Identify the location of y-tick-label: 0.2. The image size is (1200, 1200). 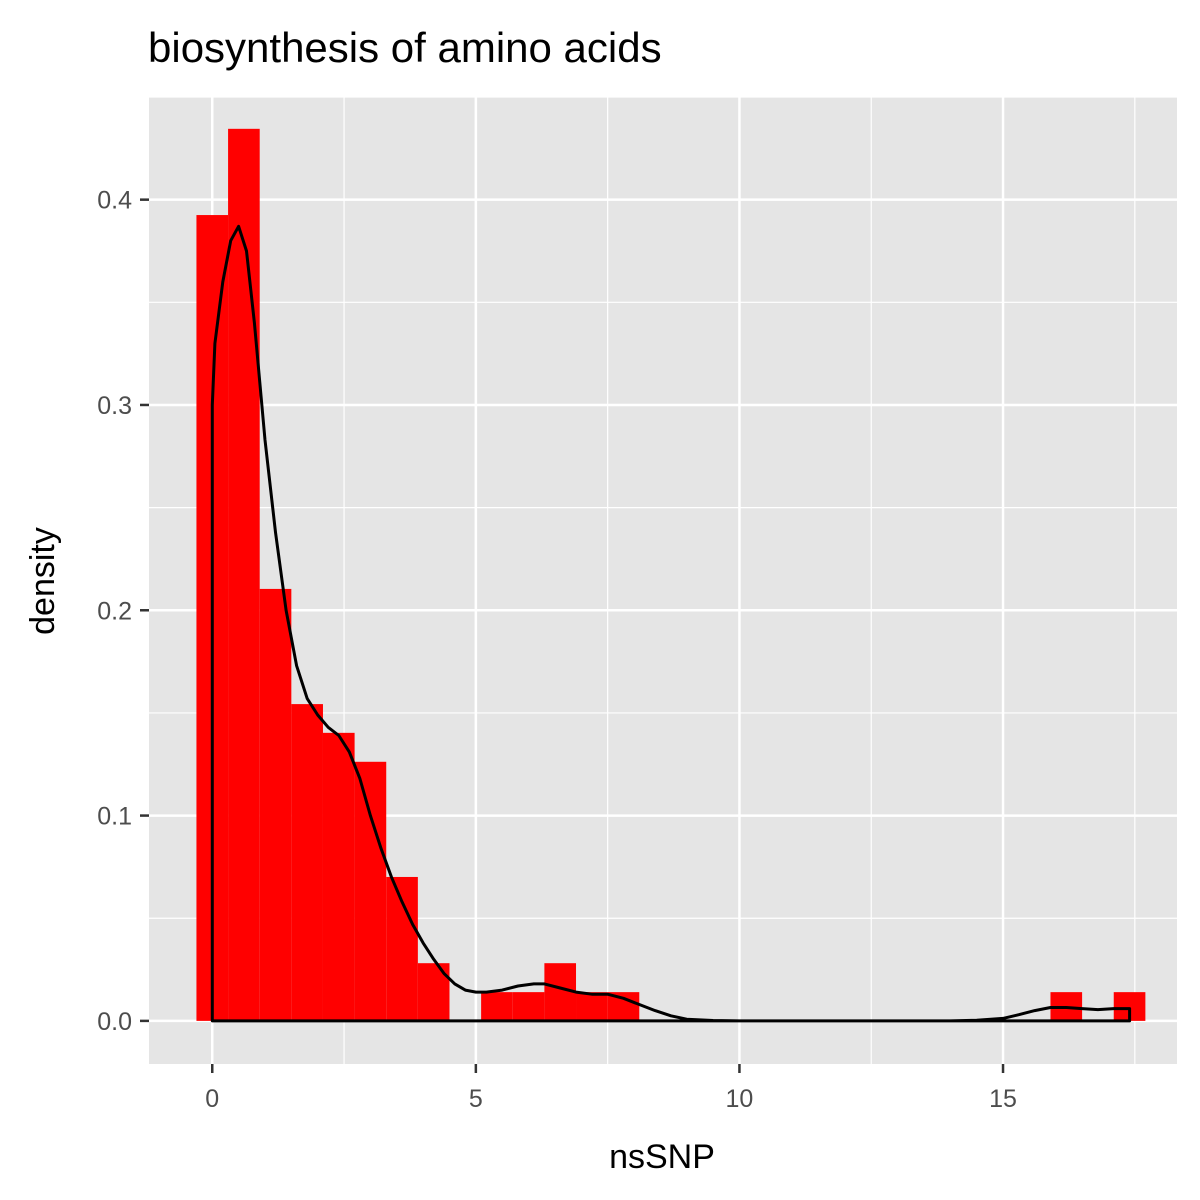
(114, 611).